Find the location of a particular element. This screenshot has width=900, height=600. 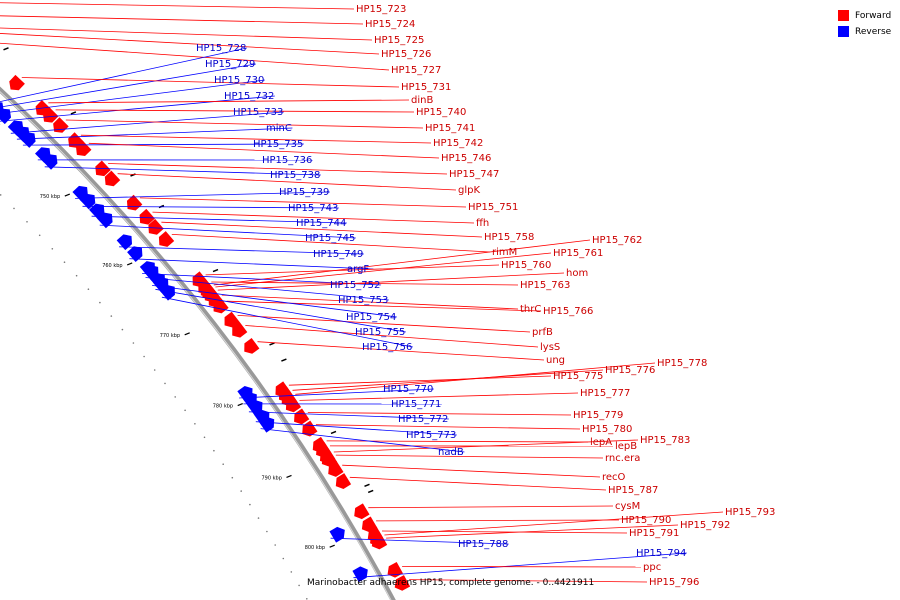

gene-feature-nadB is located at coordinates (266, 424).